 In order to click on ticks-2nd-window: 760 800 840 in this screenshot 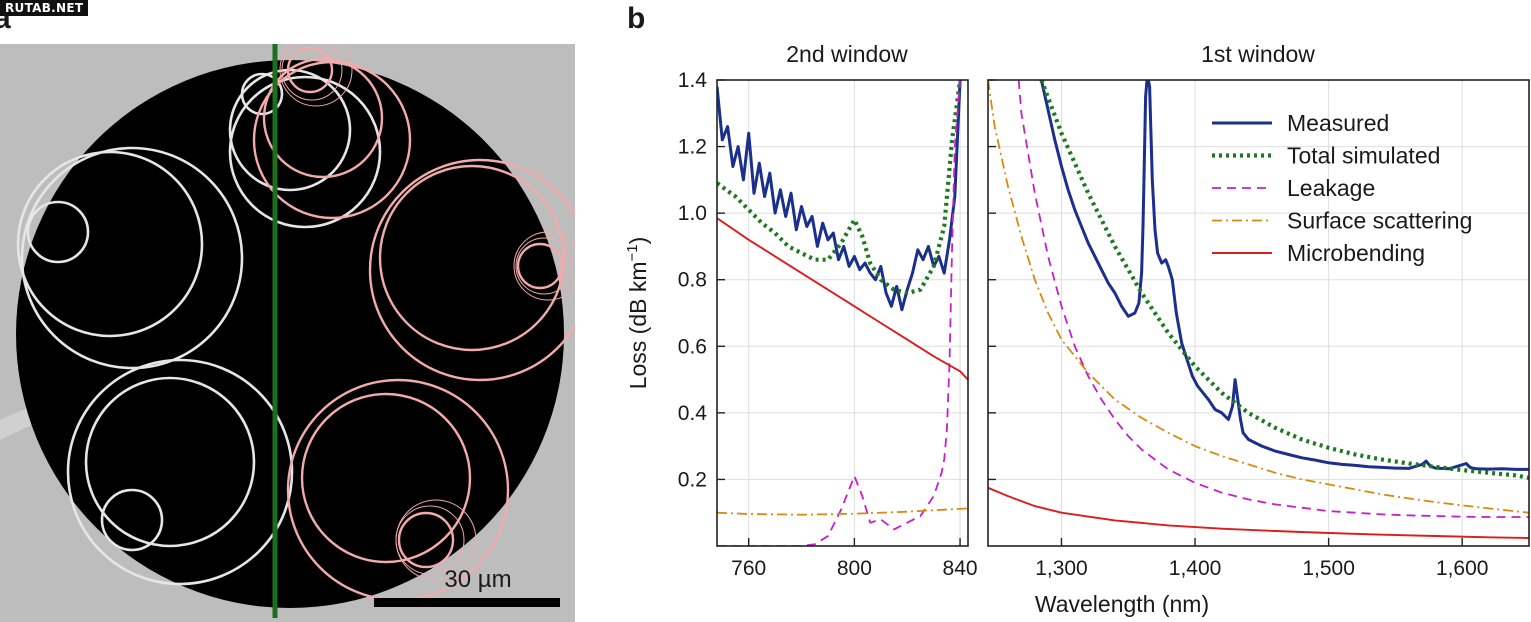, I will do `click(847, 329)`.